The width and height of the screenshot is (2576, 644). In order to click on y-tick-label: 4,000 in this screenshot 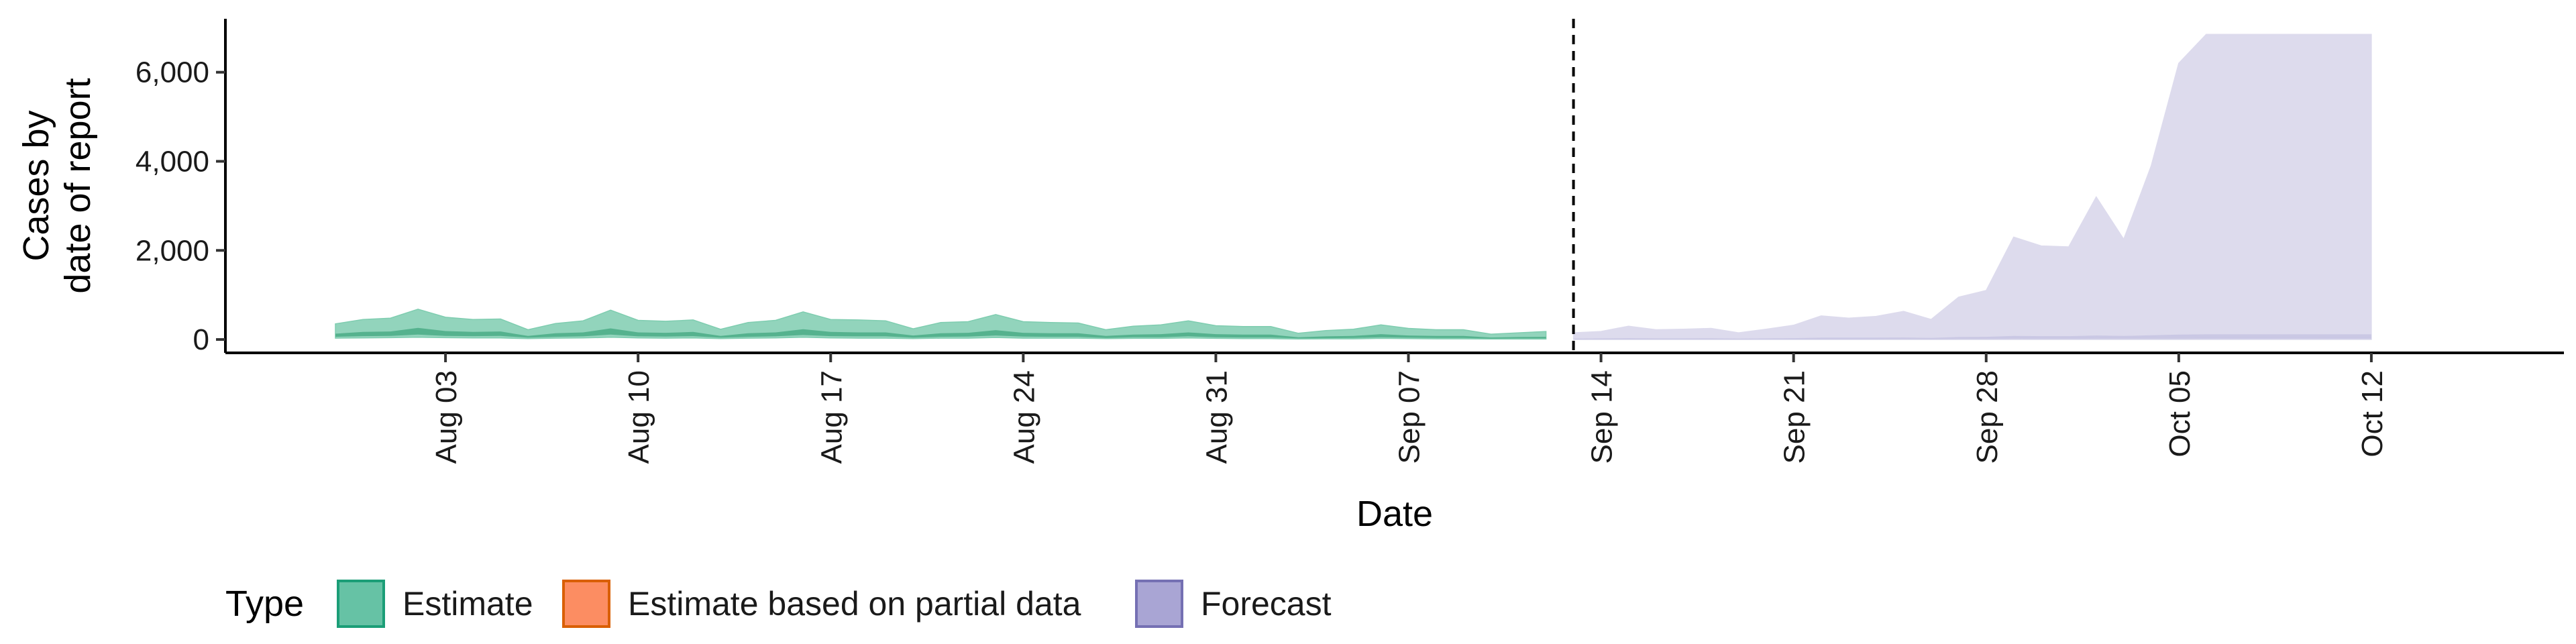, I will do `click(172, 161)`.